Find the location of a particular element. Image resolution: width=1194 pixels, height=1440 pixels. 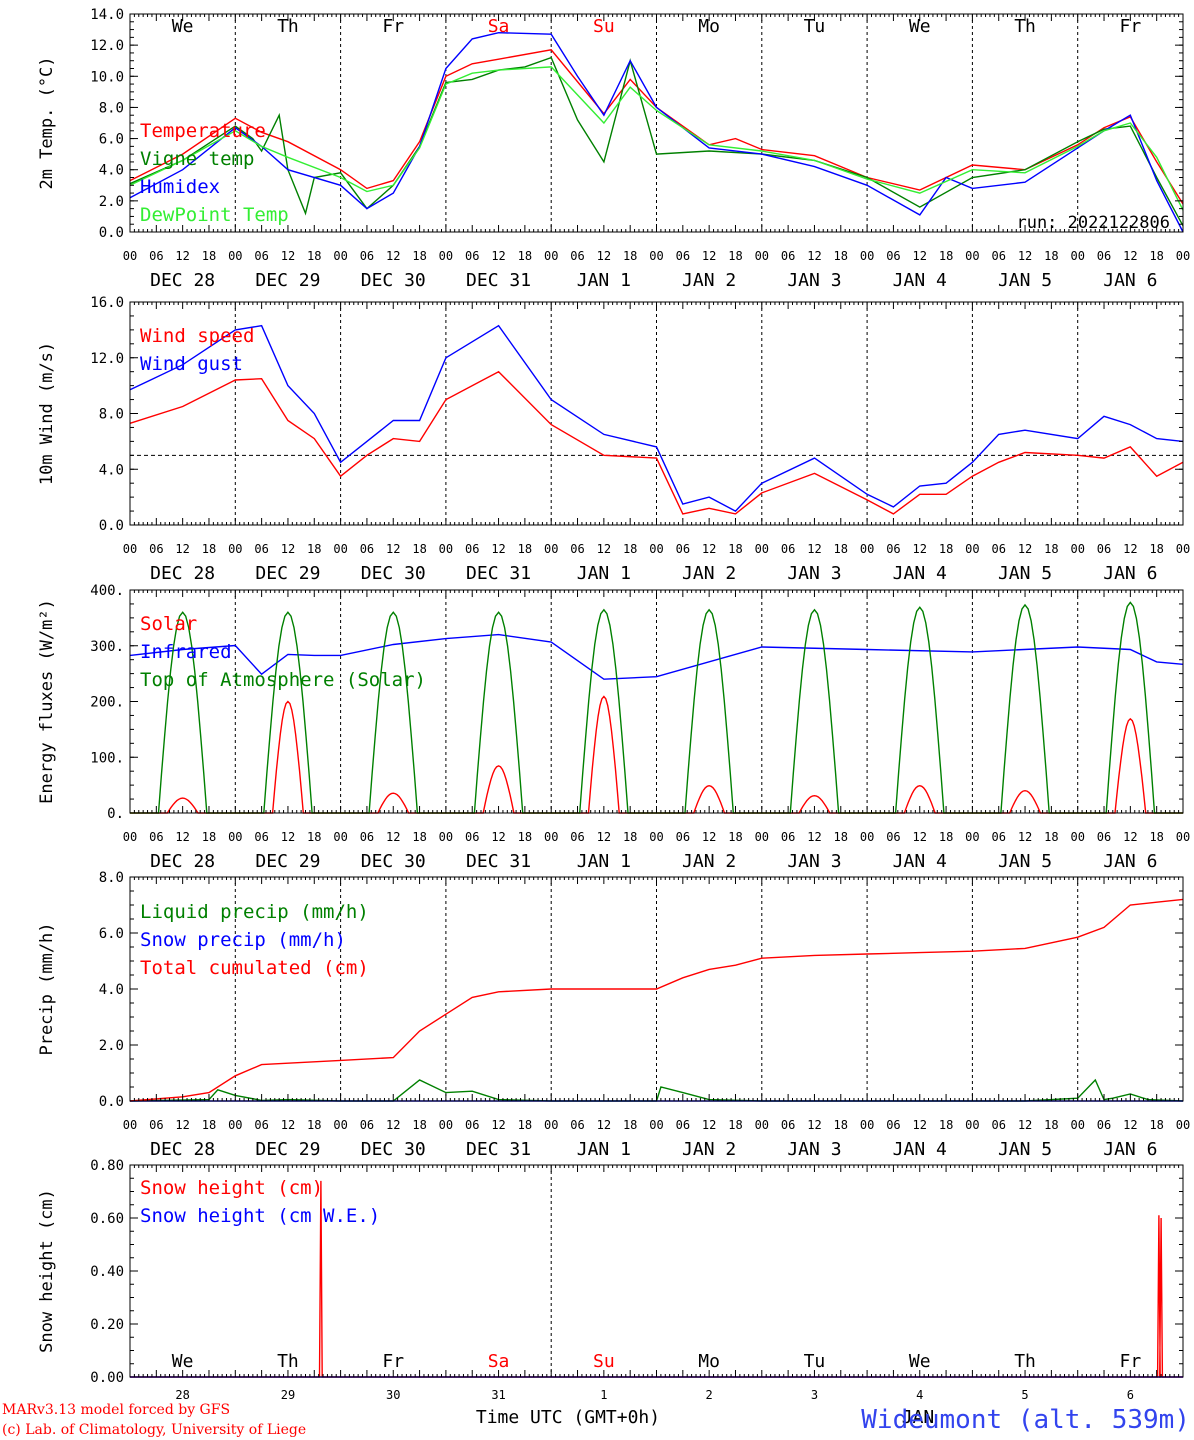

date-label: JAN 4 is located at coordinates (920, 1149).